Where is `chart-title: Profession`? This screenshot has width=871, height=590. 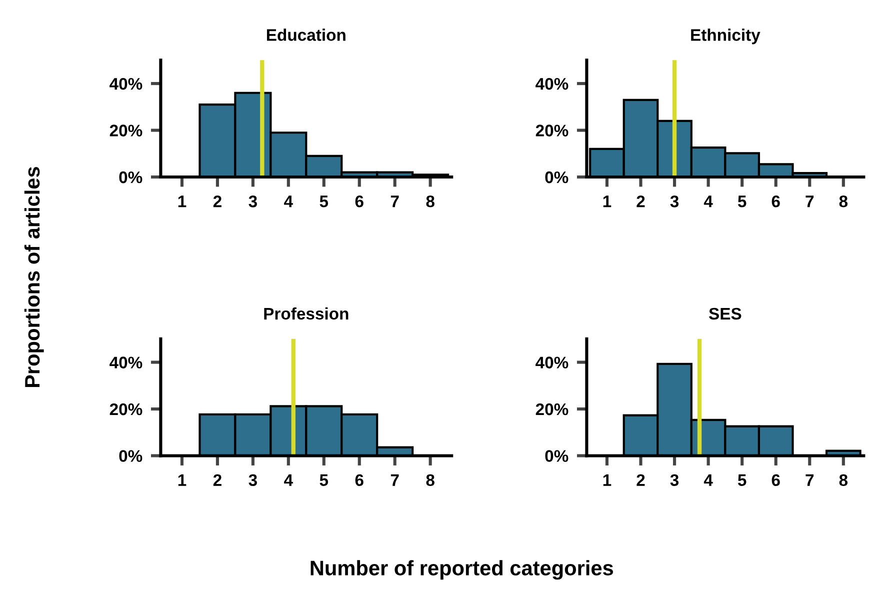 chart-title: Profession is located at coordinates (306, 313).